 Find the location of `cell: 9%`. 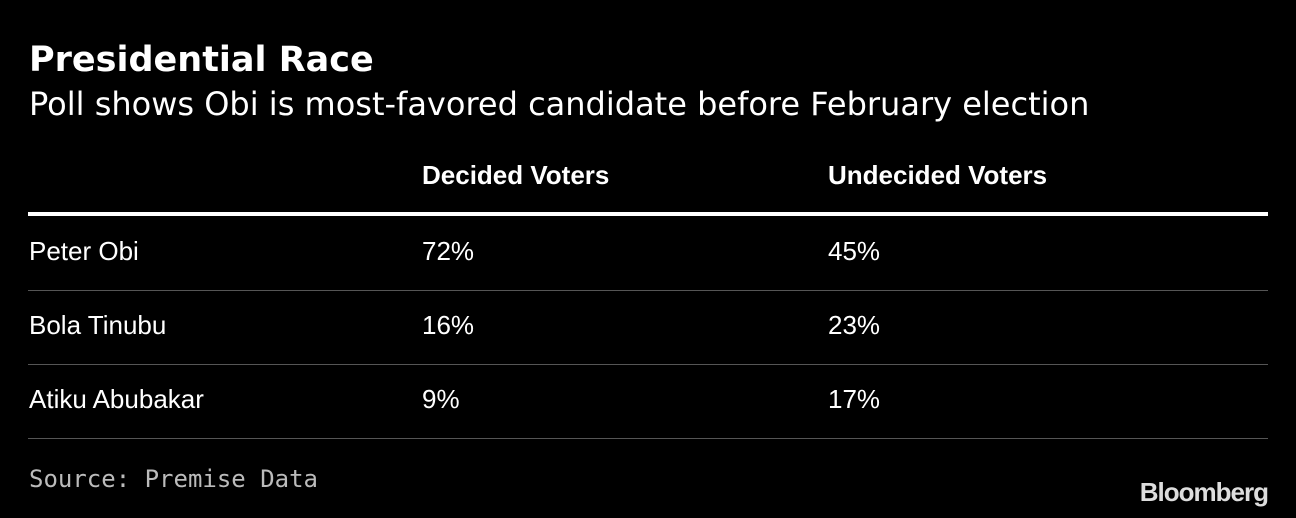

cell: 9% is located at coordinates (441, 399).